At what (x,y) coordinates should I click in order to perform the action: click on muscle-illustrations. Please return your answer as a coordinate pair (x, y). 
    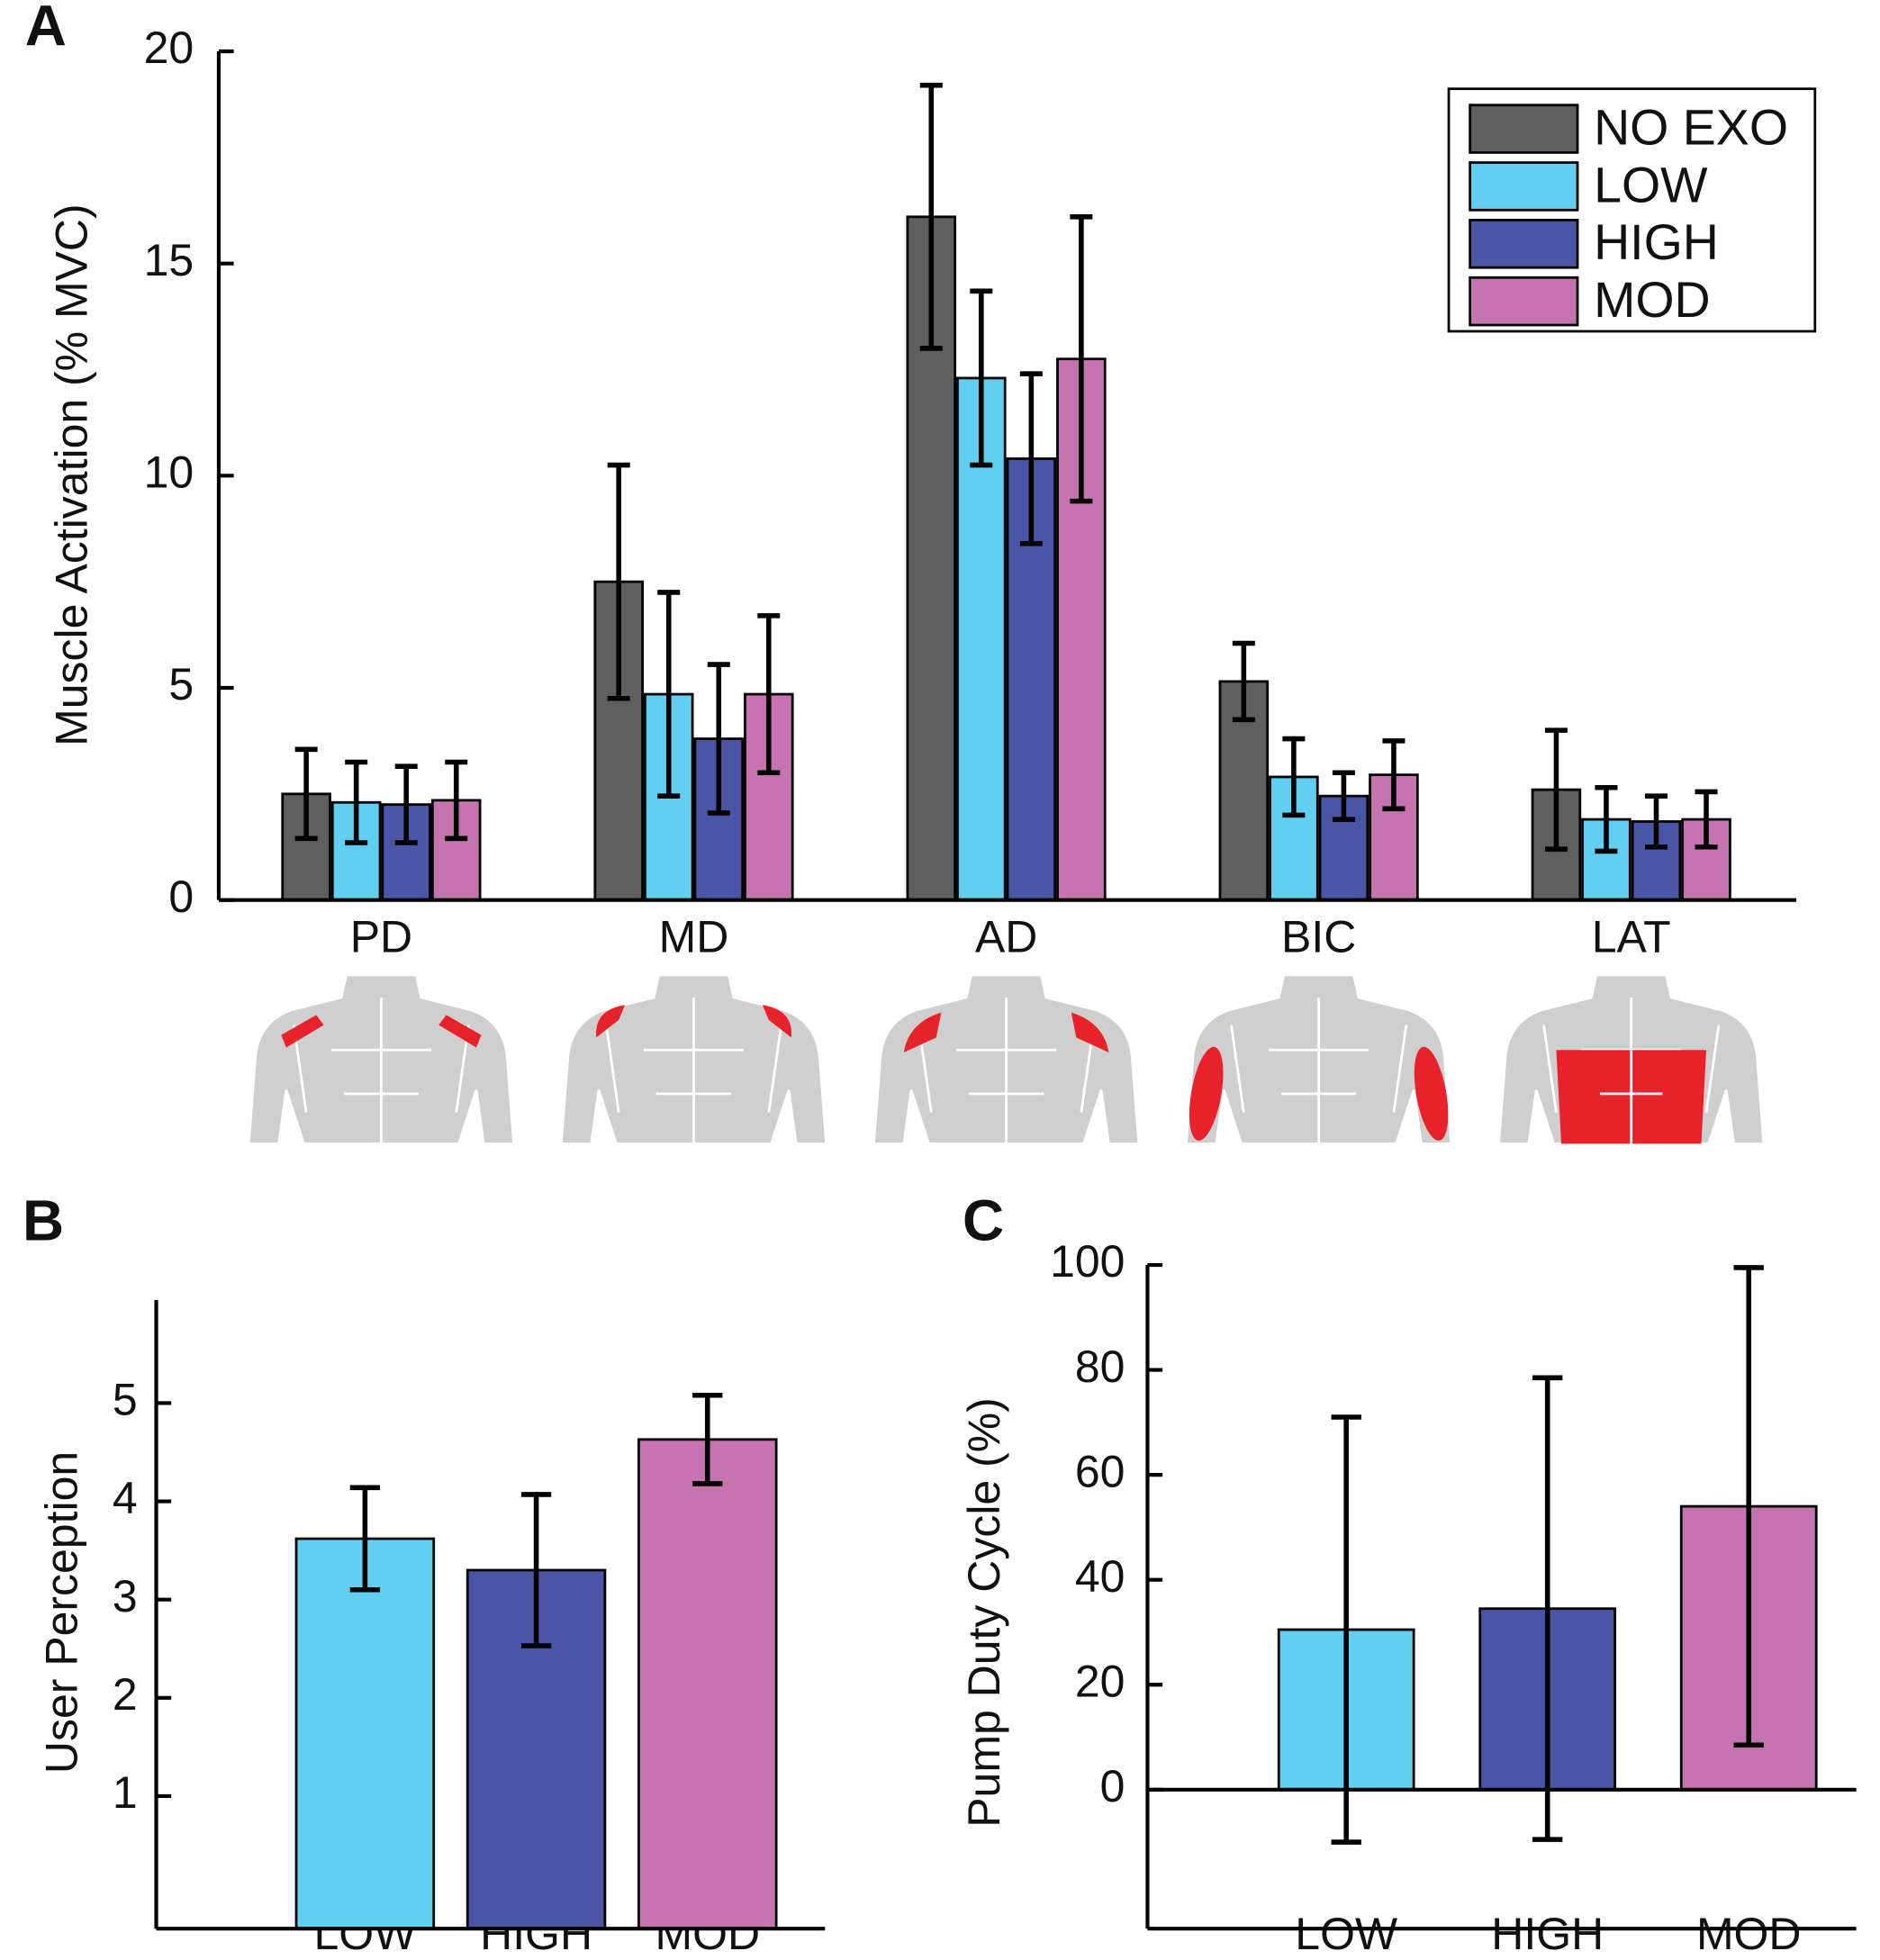
    Looking at the image, I should click on (1006, 1059).